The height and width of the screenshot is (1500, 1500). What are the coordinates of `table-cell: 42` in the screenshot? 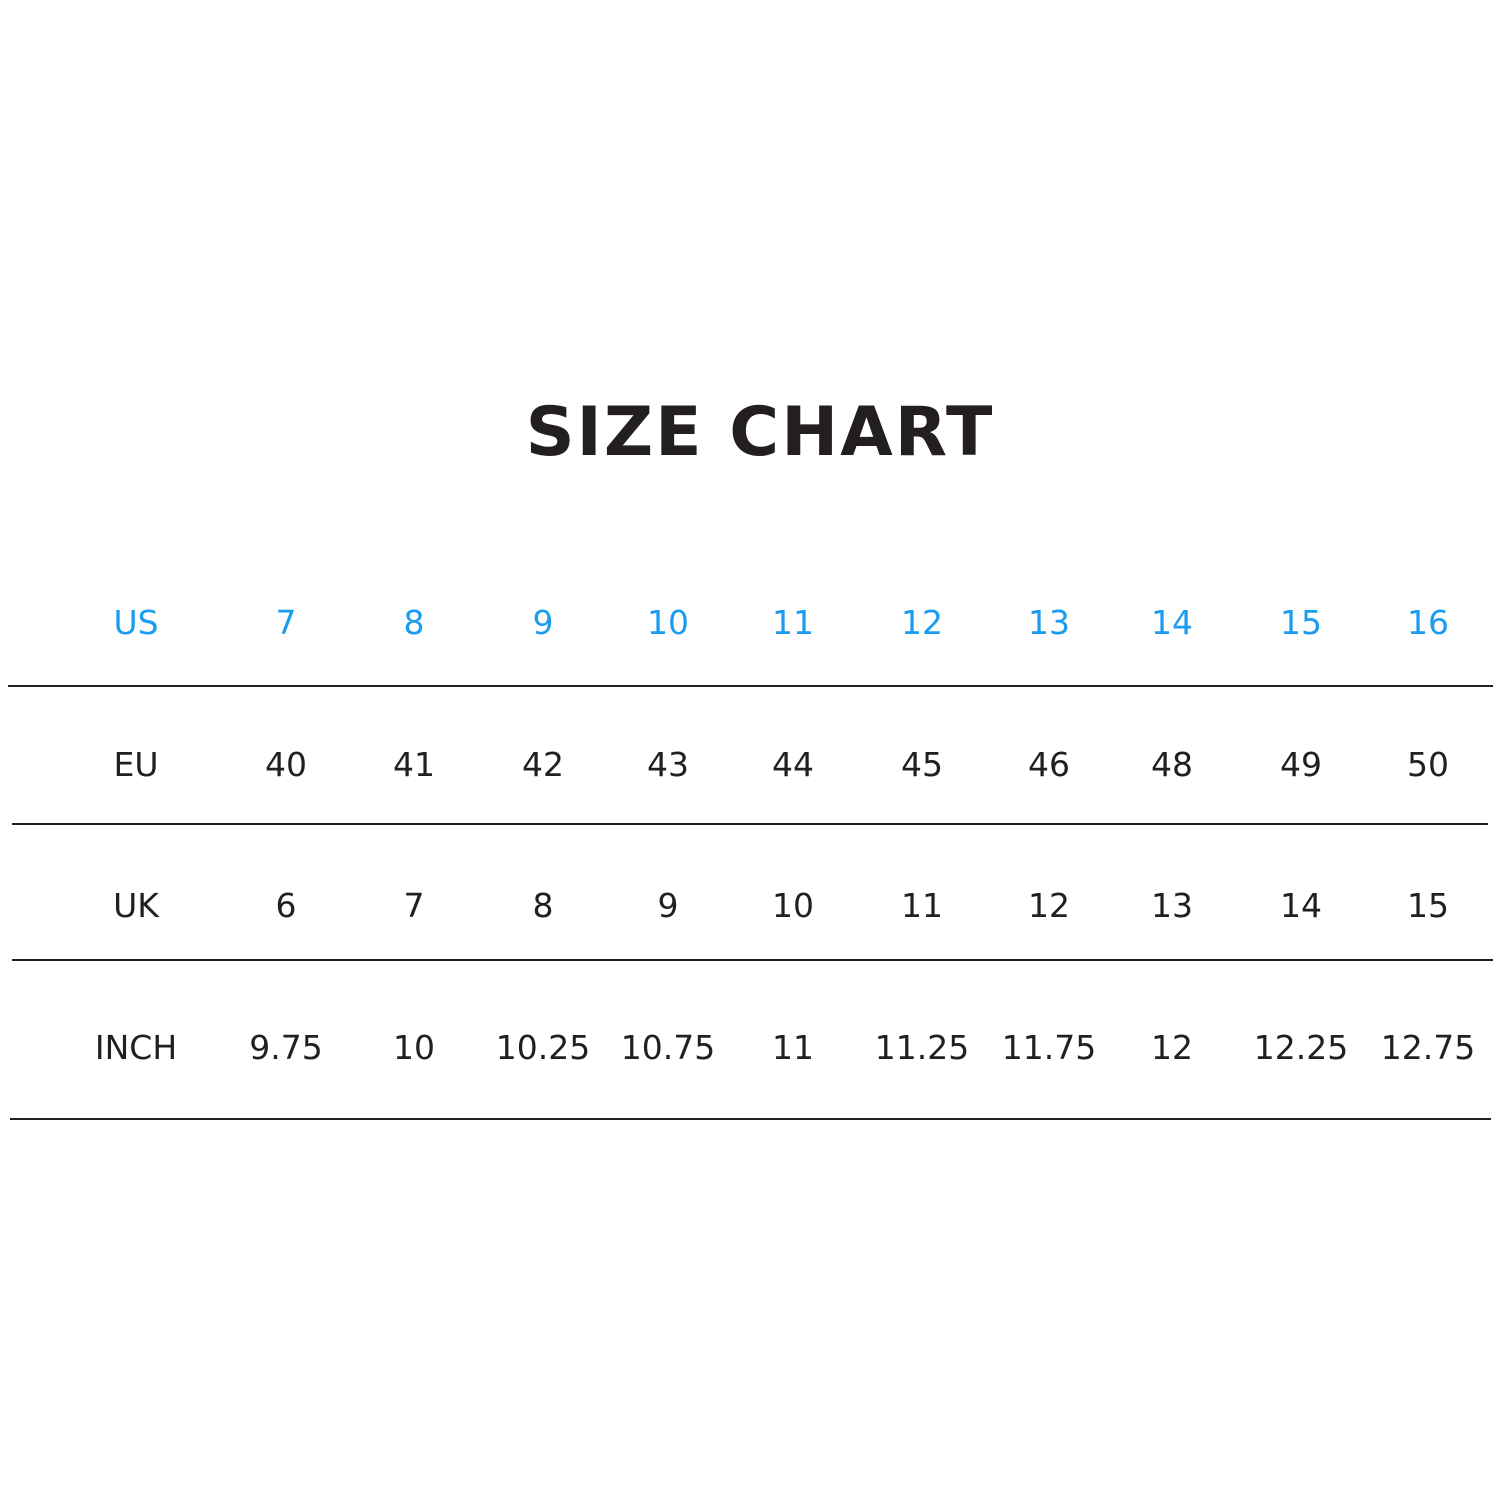 It's located at (543, 764).